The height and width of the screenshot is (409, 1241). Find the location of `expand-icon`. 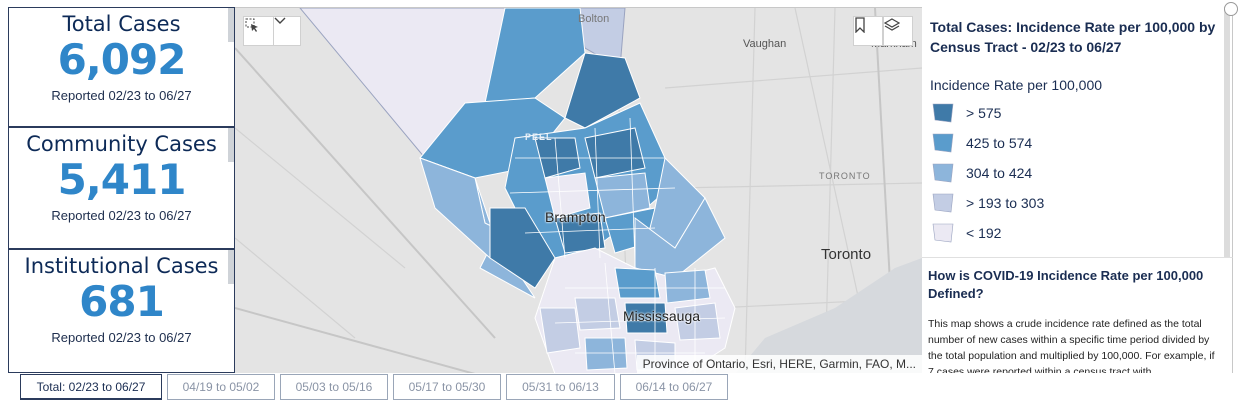

expand-icon is located at coordinates (1231, 9).